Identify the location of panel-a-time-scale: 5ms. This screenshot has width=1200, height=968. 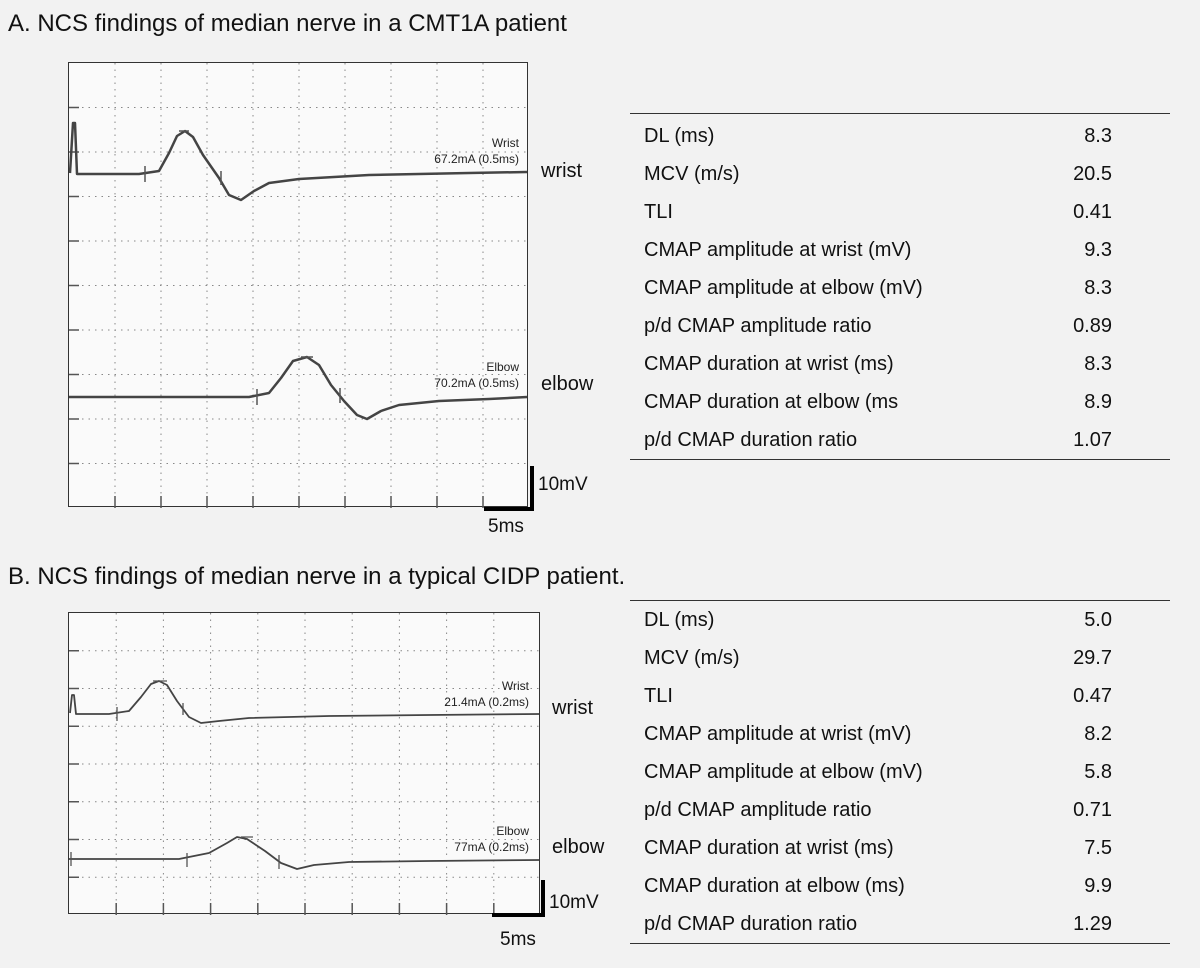
(506, 526).